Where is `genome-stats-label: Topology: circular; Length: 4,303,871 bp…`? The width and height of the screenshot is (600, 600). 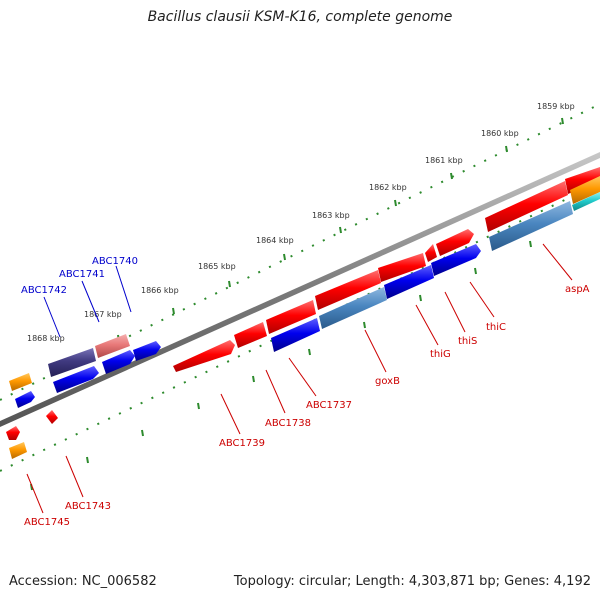
genome-stats-label: Topology: circular; Length: 4,303,871 bp… is located at coordinates (412, 581).